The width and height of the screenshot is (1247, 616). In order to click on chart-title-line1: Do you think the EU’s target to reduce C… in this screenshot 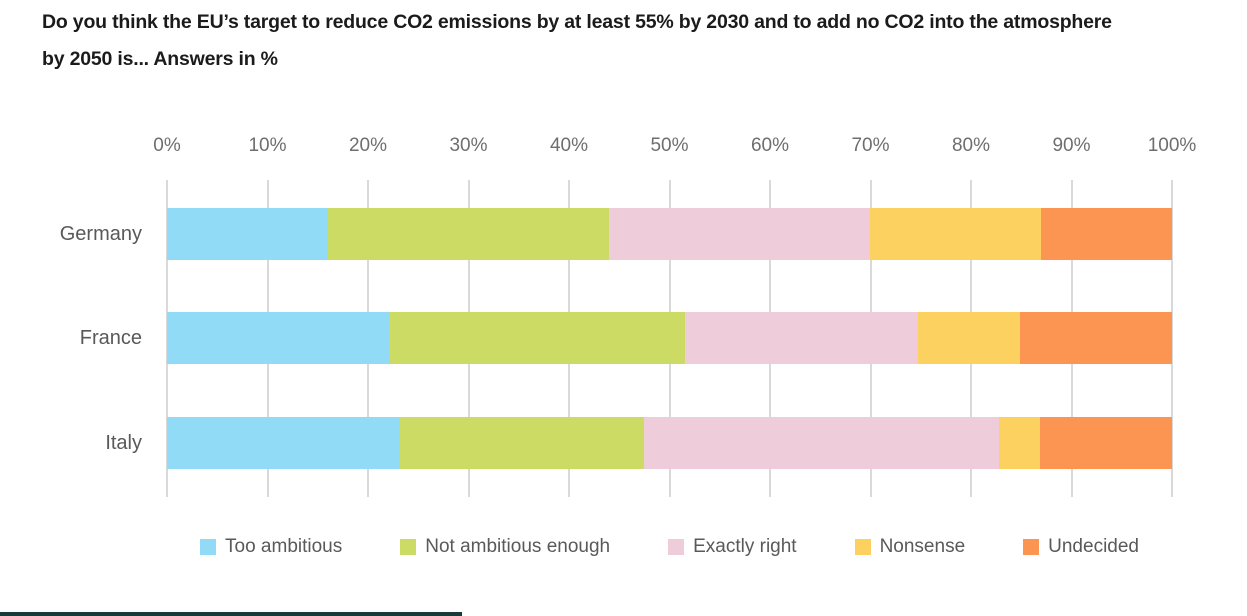, I will do `click(577, 22)`.